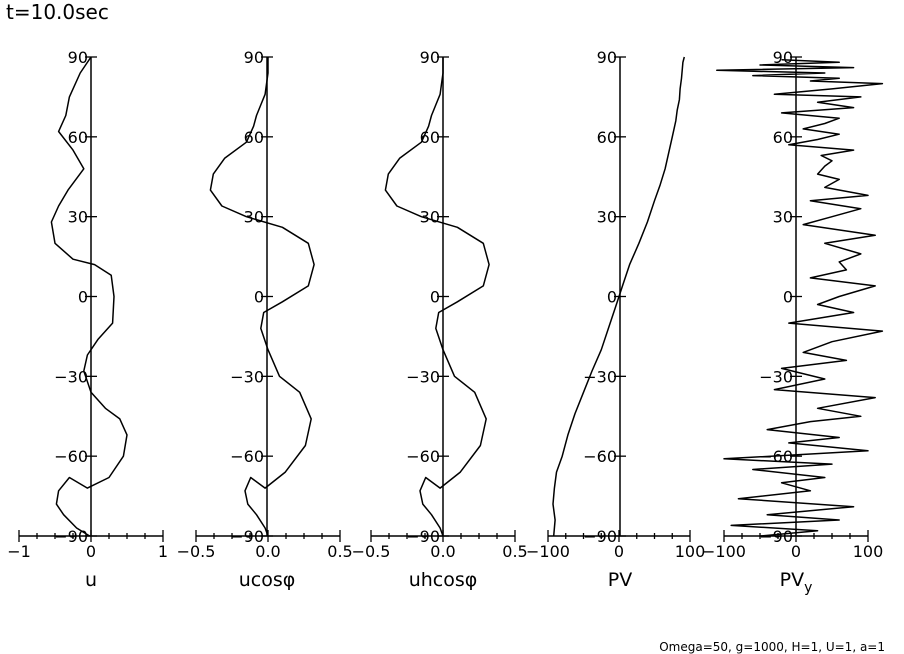 The image size is (904, 654). What do you see at coordinates (800, 297) in the screenshot?
I see `series-line-pvy` at bounding box center [800, 297].